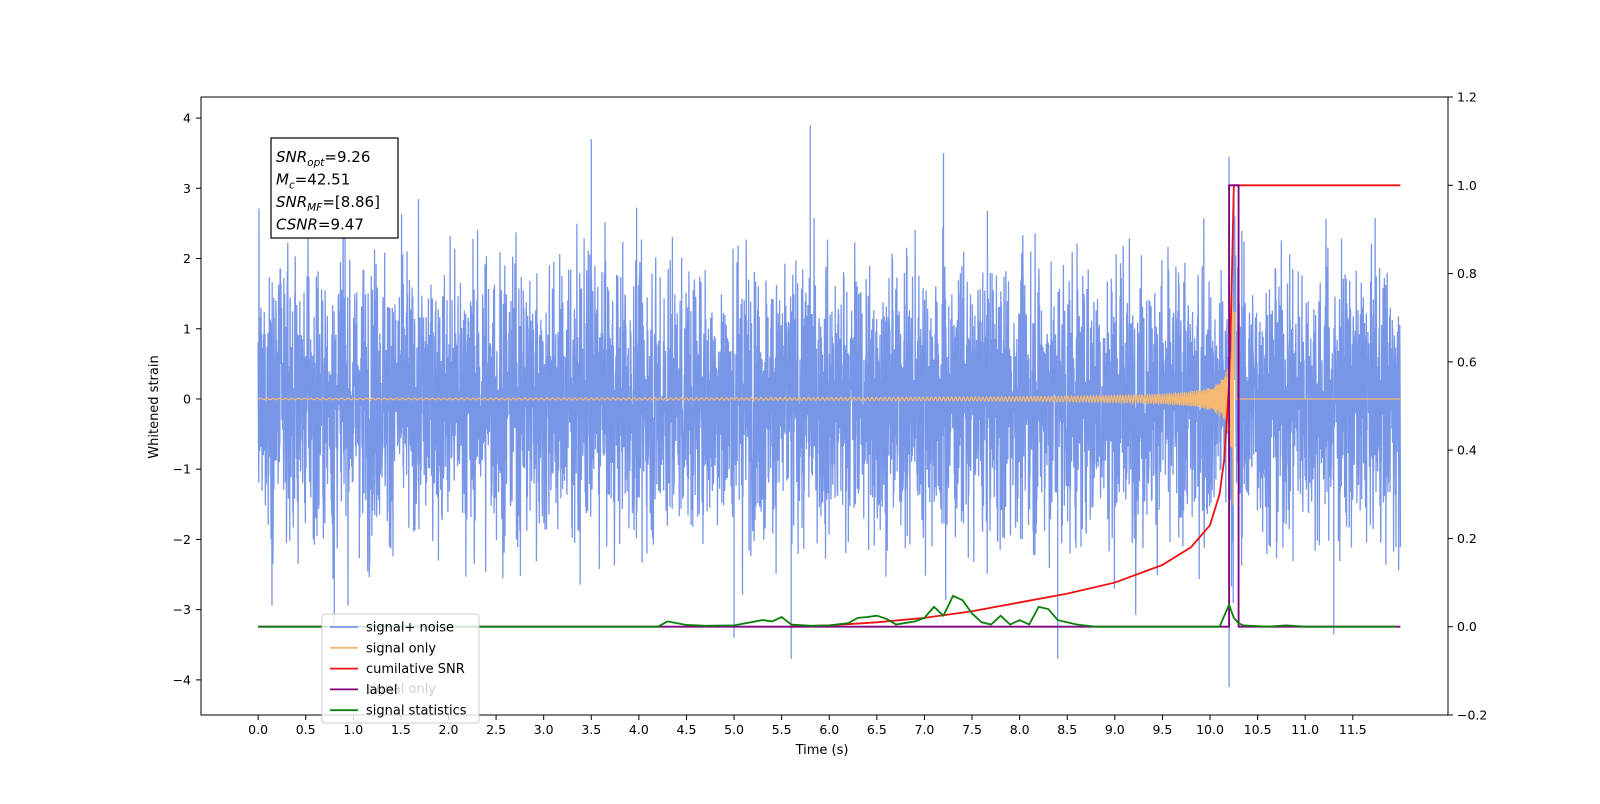 The height and width of the screenshot is (804, 1600). I want to click on x-tick-label: 2.0, so click(449, 729).